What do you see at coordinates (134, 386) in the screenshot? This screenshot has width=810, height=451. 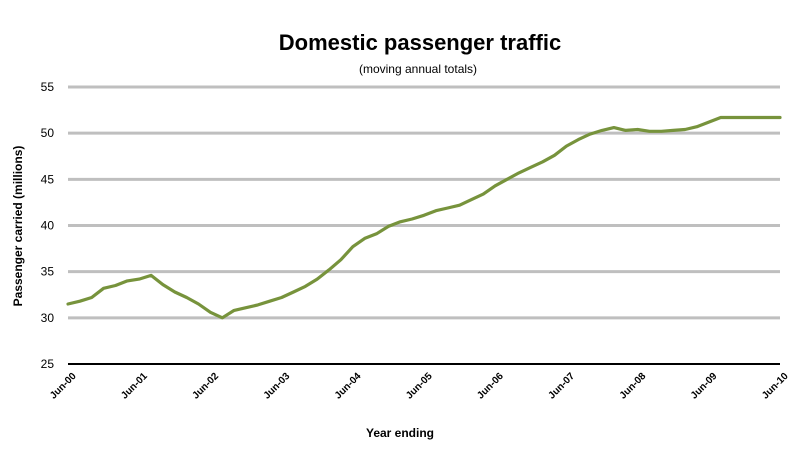 I see `x-tick-label: Jun-01` at bounding box center [134, 386].